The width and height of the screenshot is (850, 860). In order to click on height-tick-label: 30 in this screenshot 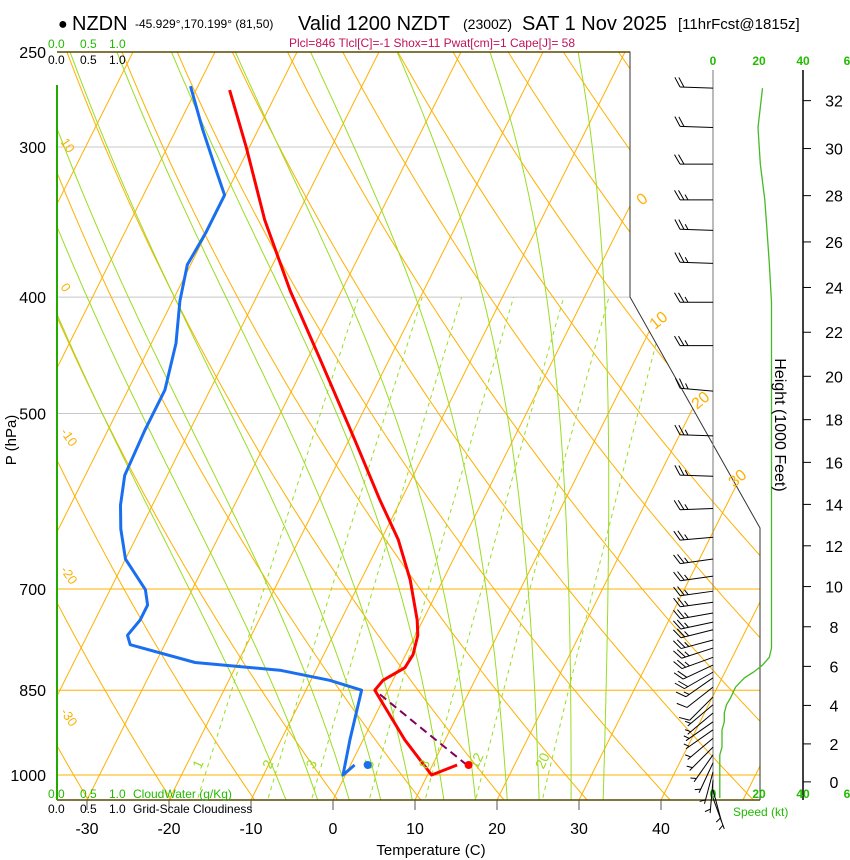, I will do `click(834, 150)`.